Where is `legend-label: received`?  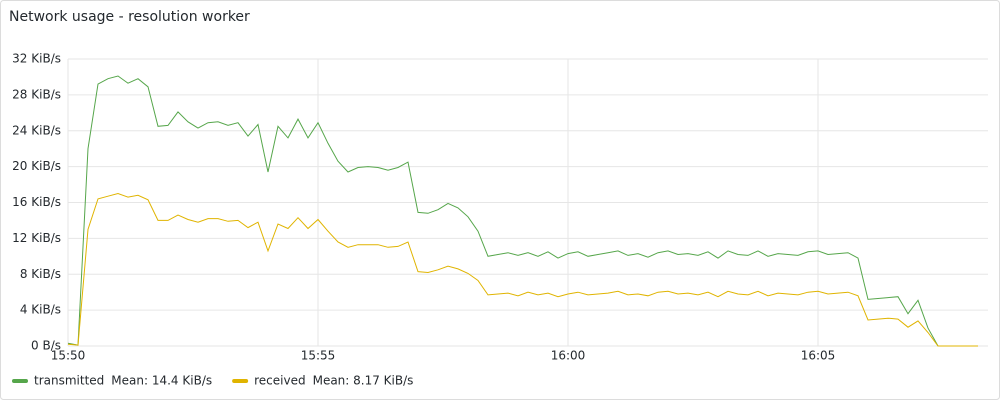 legend-label: received is located at coordinates (279, 381).